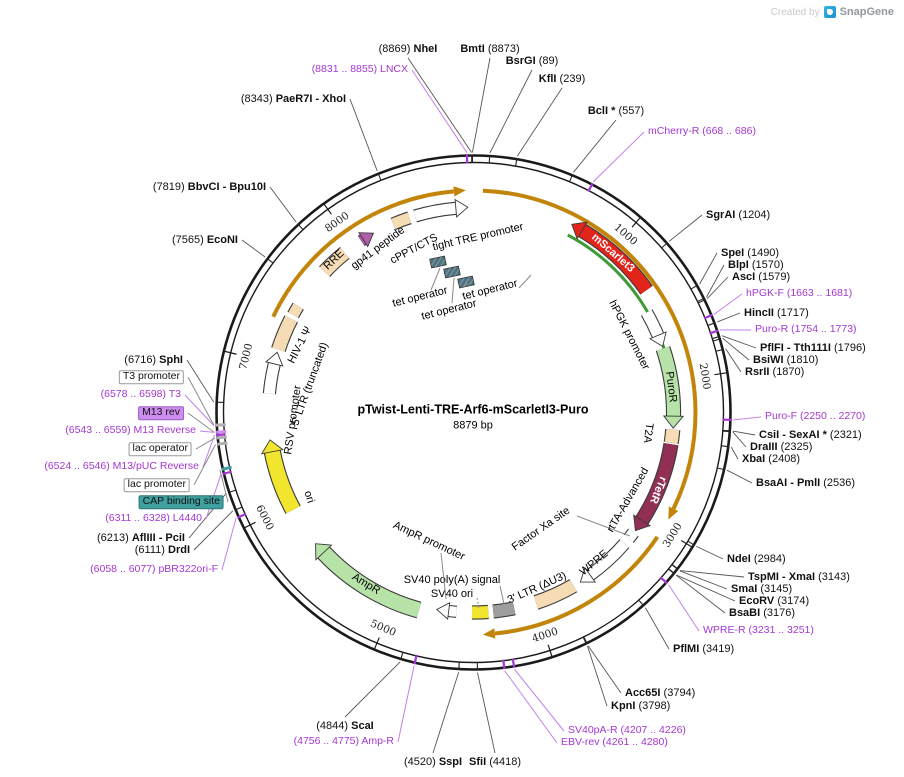 The width and height of the screenshot is (904, 777). Describe the element at coordinates (813, 348) in the screenshot. I see `enzyme-label-pflfi-tth111i: PflFI - Tth111I (1796)` at that location.